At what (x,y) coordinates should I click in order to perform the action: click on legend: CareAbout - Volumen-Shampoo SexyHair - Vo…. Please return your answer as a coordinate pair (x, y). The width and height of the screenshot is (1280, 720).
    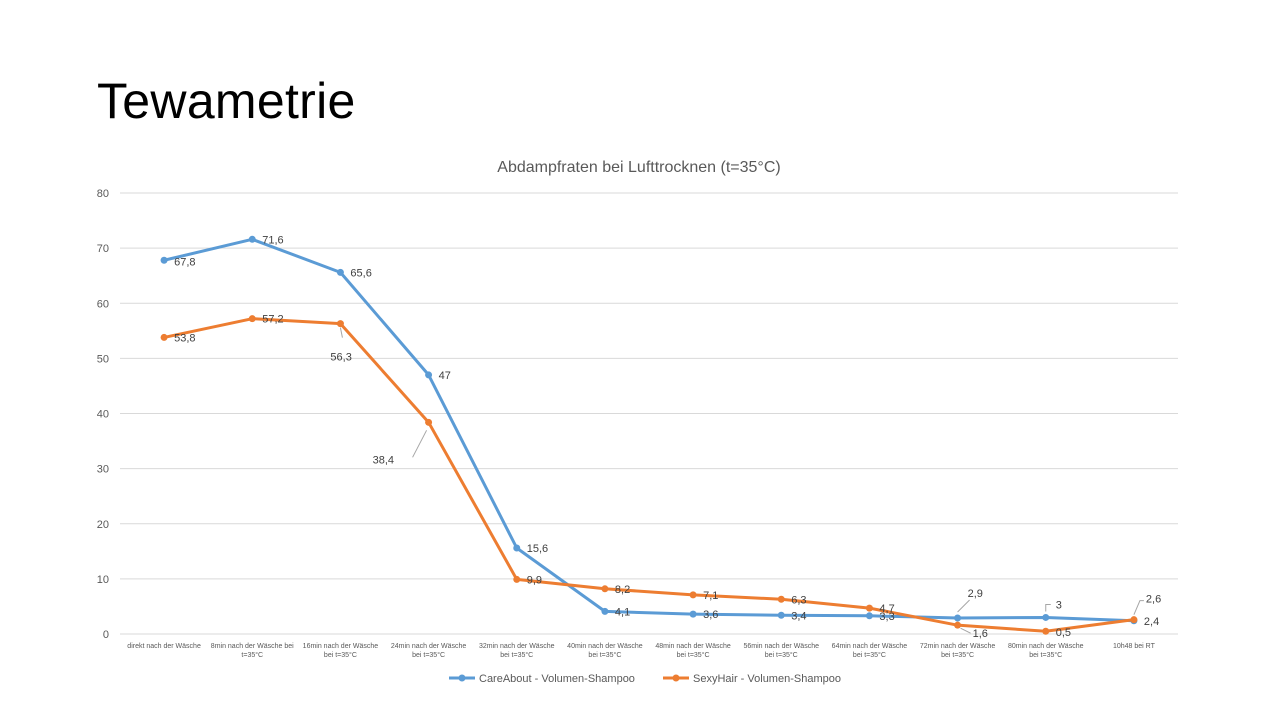
    Looking at the image, I should click on (645, 679).